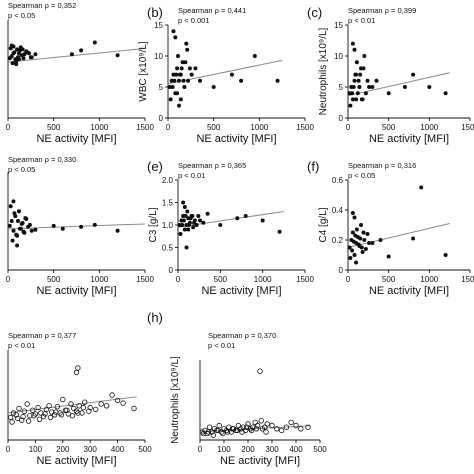 This screenshot has height=474, width=474. What do you see at coordinates (361, 20) in the screenshot?
I see `p-value-label: p < 0.01` at bounding box center [361, 20].